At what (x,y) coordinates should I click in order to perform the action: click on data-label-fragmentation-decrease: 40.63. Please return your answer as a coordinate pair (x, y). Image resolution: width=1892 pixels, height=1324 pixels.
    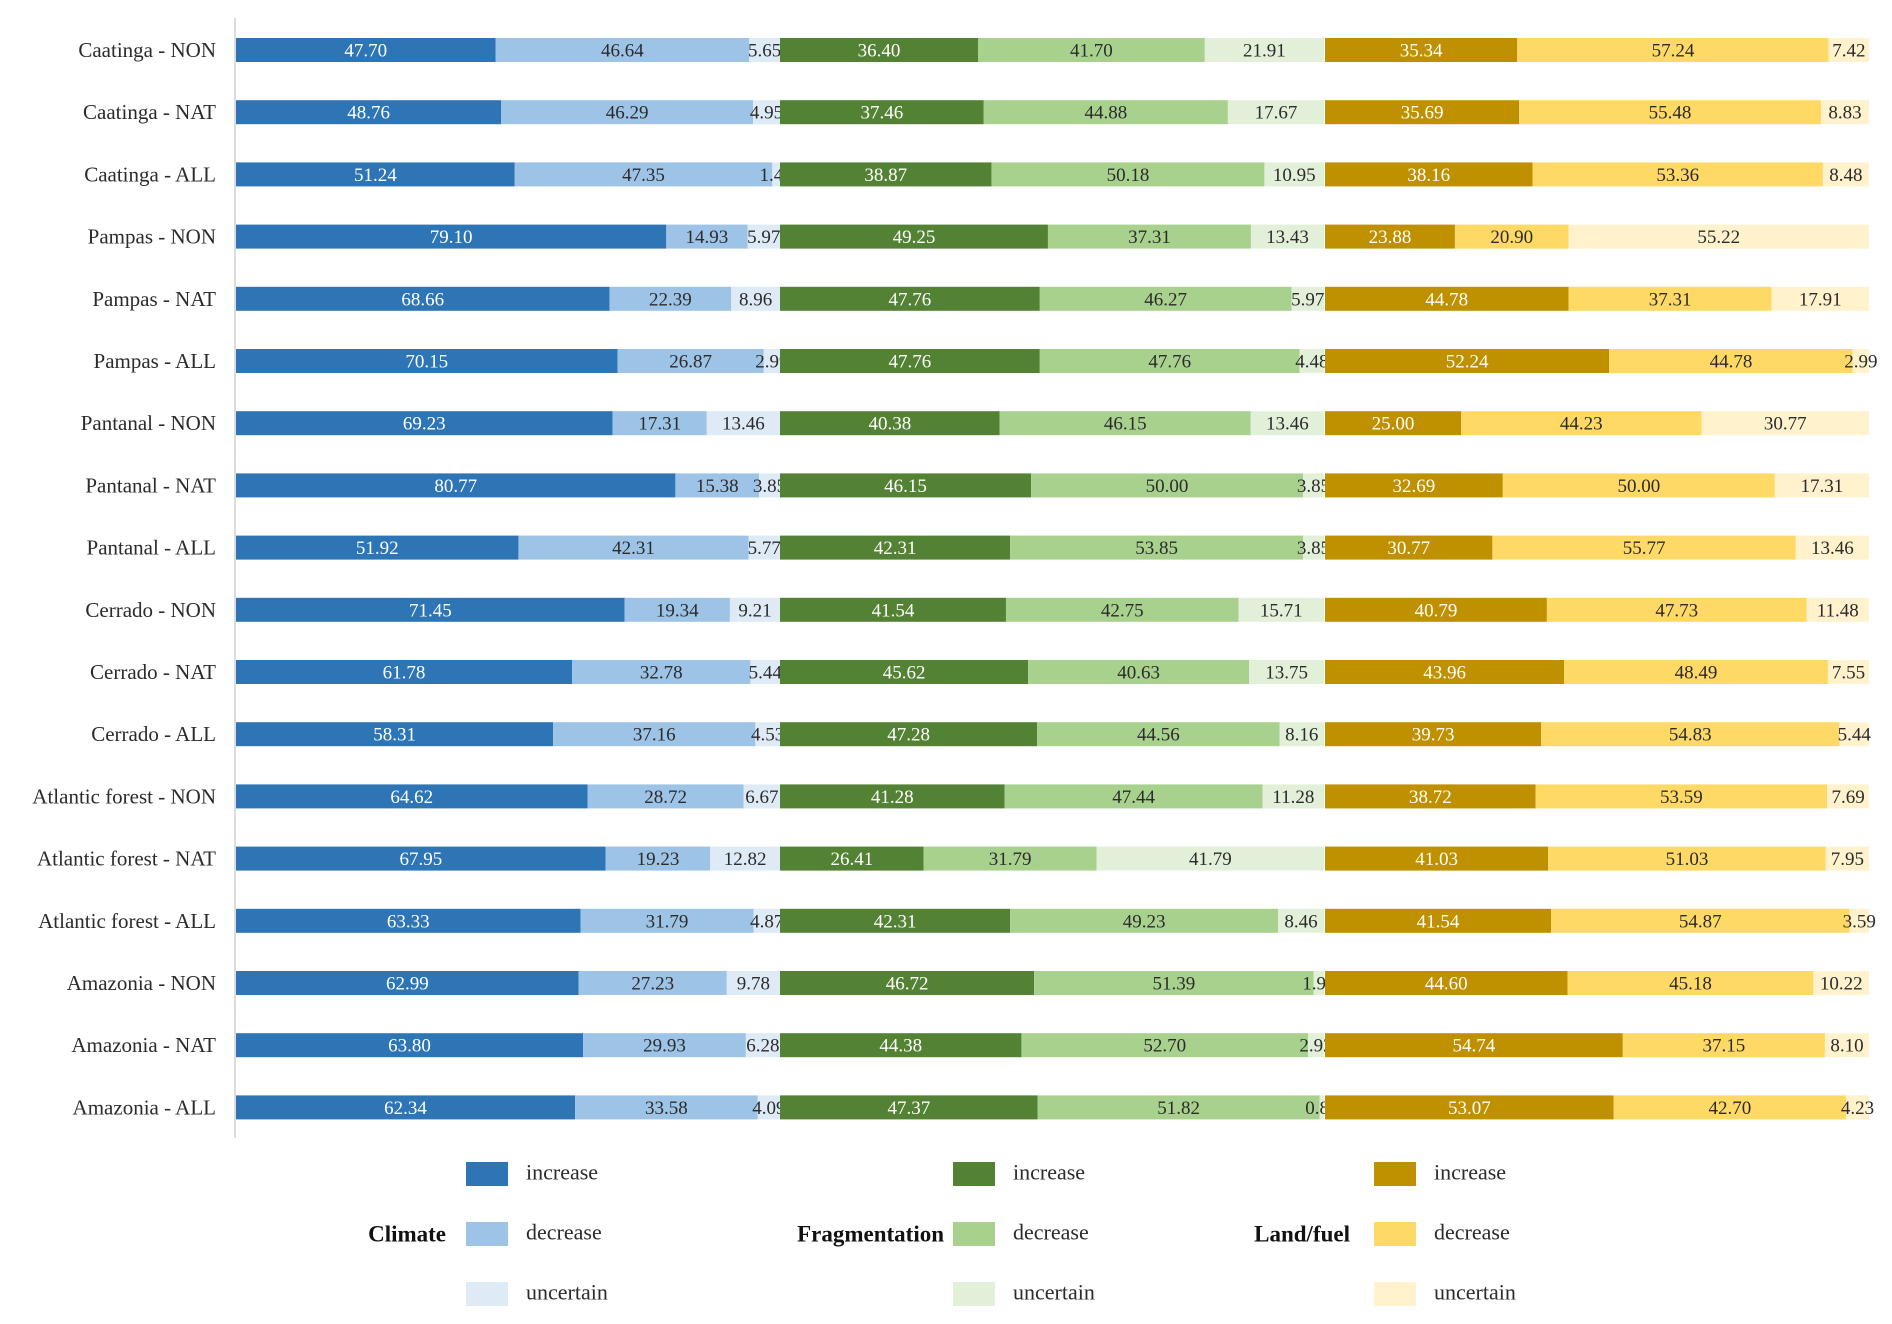
    Looking at the image, I should click on (1138, 673).